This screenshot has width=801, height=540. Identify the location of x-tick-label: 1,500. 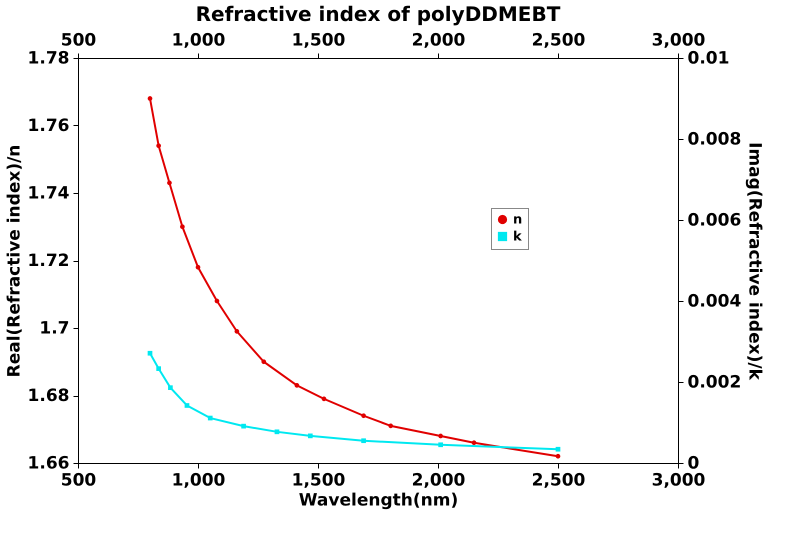
(319, 480).